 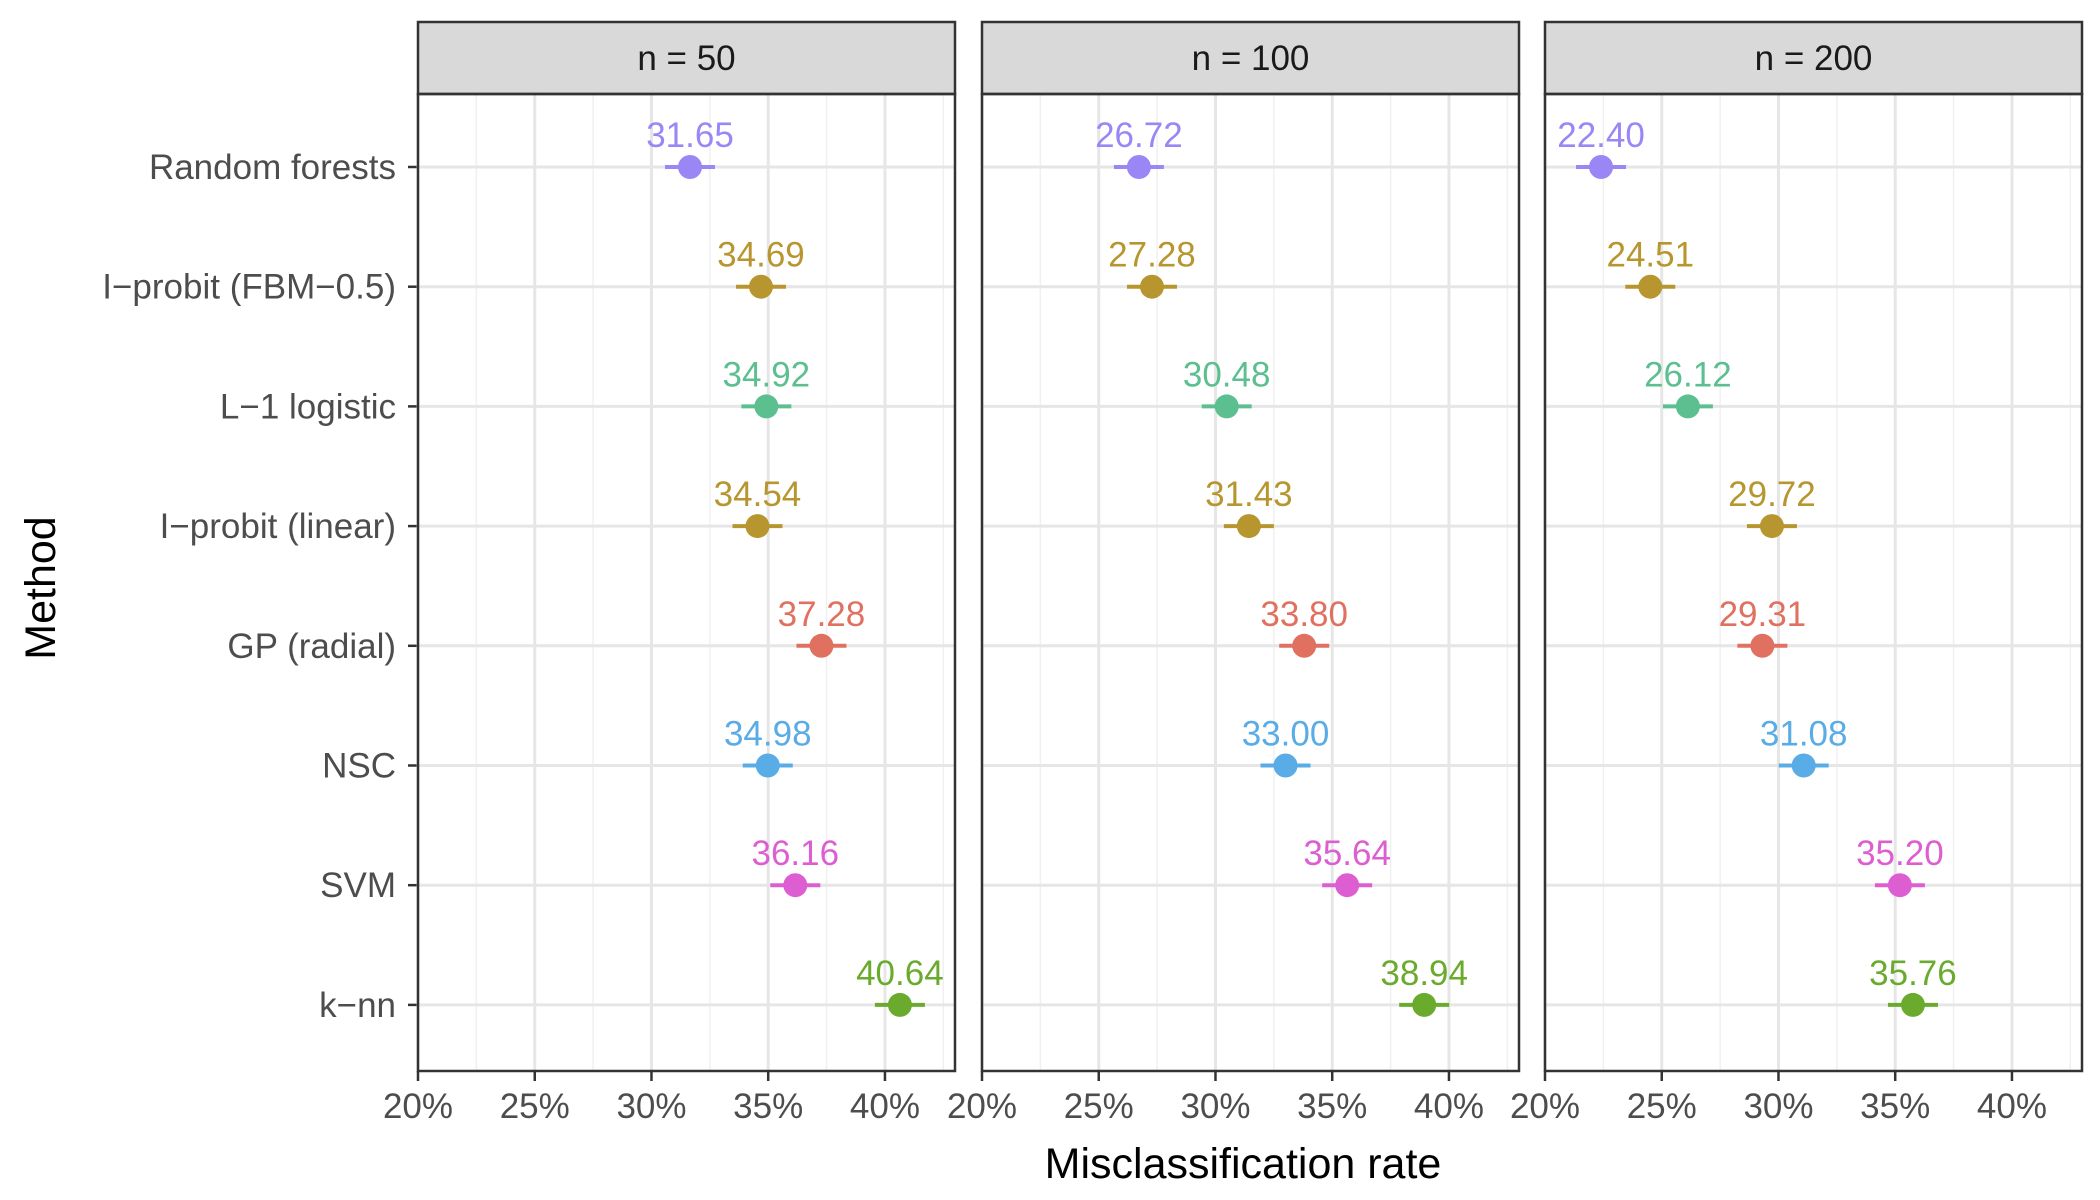 What do you see at coordinates (1804, 734) in the screenshot?
I see `data-label: 31.08` at bounding box center [1804, 734].